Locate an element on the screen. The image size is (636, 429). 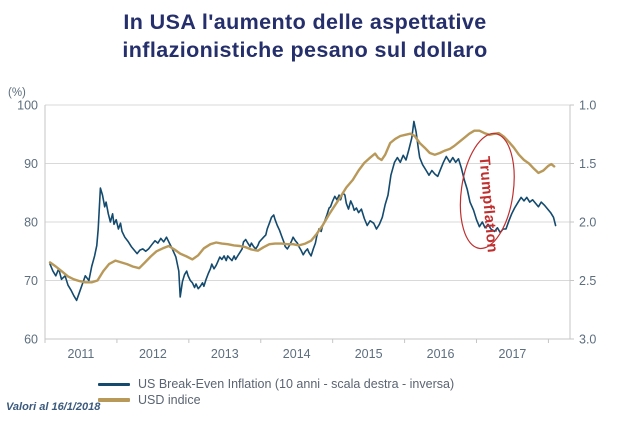
x-axis-label: 2016 is located at coordinates (441, 354).